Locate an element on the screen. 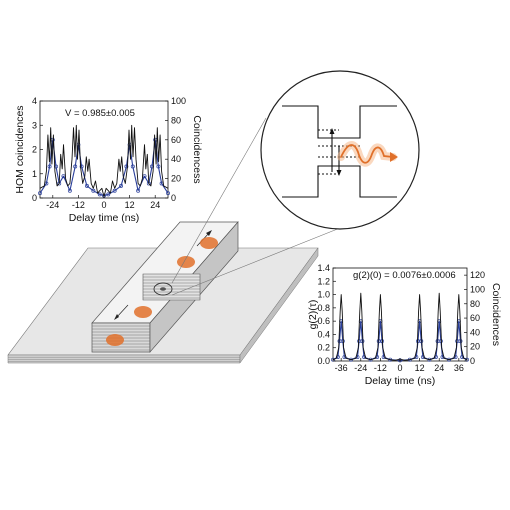 This screenshot has height=510, width=510. c1-x-tick-label: 12 is located at coordinates (130, 205).